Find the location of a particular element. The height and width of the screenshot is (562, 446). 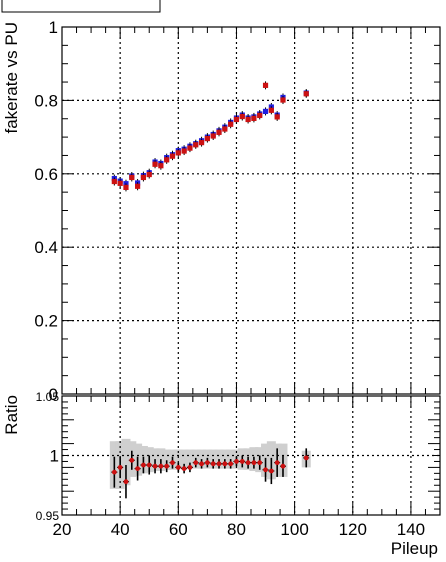

x-tick-label: 100 is located at coordinates (294, 529).